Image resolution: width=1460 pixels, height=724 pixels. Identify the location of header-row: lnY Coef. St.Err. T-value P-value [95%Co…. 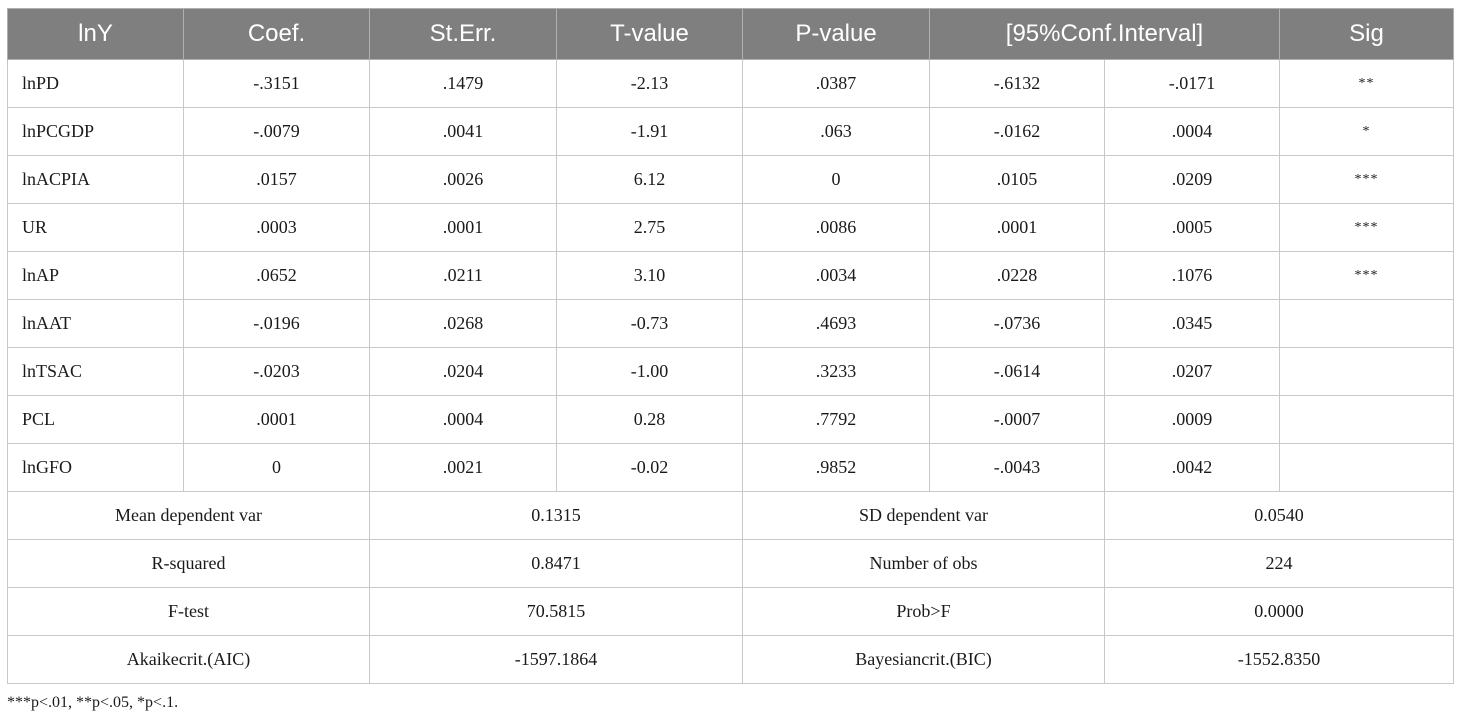
(730, 34).